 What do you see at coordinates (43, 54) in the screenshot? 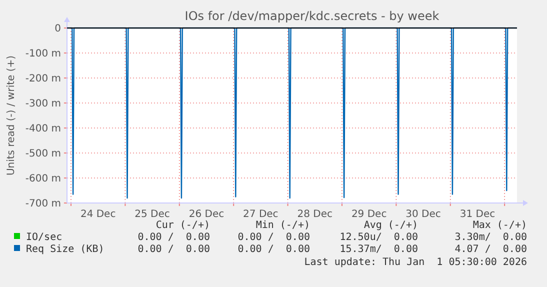
I see `y-tick-label: -100 m` at bounding box center [43, 54].